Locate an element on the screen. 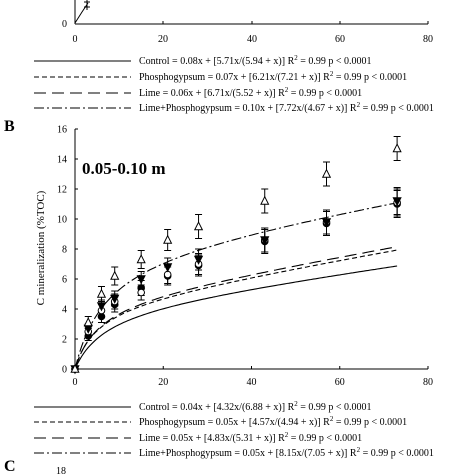 This screenshot has width=474, height=474. top-x-tick-label: 60 is located at coordinates (340, 39).